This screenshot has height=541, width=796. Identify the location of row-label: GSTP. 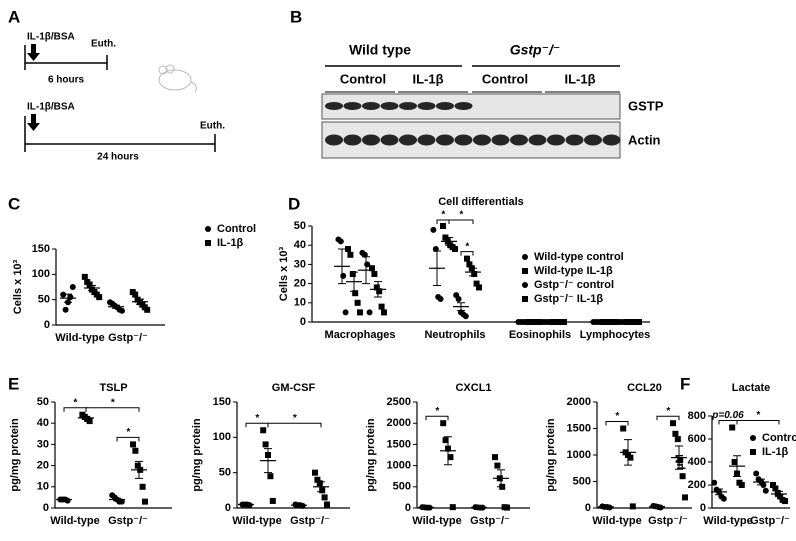
(646, 105).